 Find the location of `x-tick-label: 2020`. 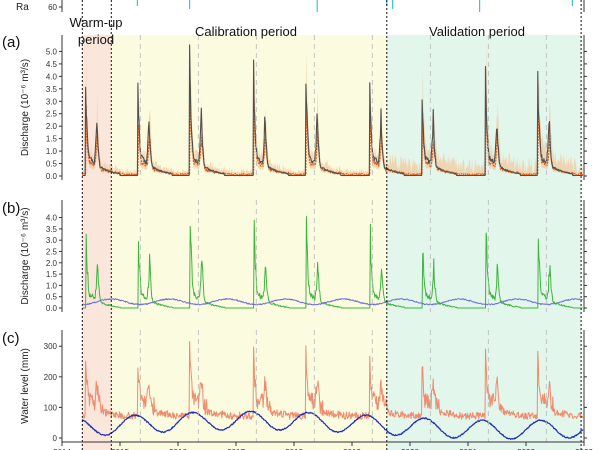

x-tick-label: 2020 is located at coordinates (410, 449).